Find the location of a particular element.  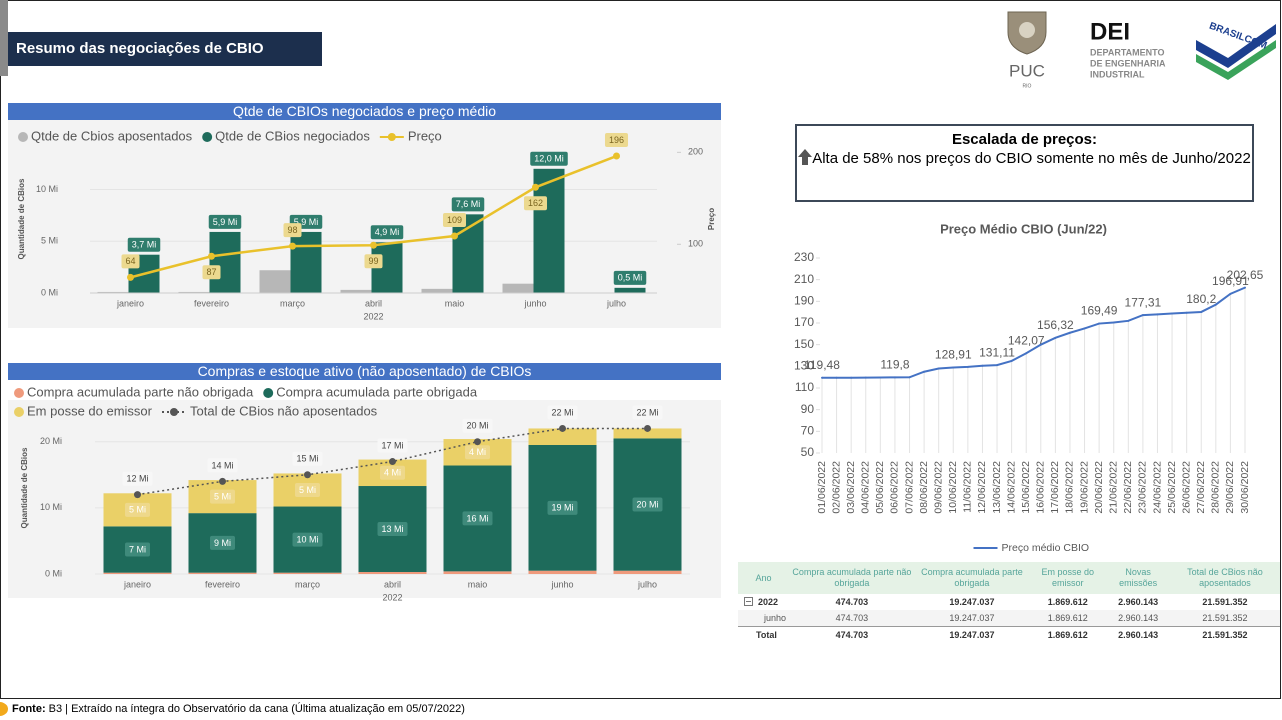

y-tick-label: 130 is located at coordinates (804, 366).